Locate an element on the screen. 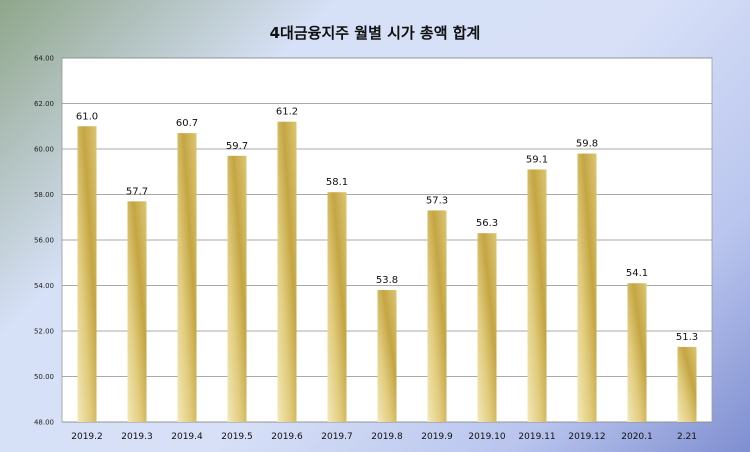 Image resolution: width=750 pixels, height=452 pixels. y-tick-label: 48.00 is located at coordinates (44, 423).